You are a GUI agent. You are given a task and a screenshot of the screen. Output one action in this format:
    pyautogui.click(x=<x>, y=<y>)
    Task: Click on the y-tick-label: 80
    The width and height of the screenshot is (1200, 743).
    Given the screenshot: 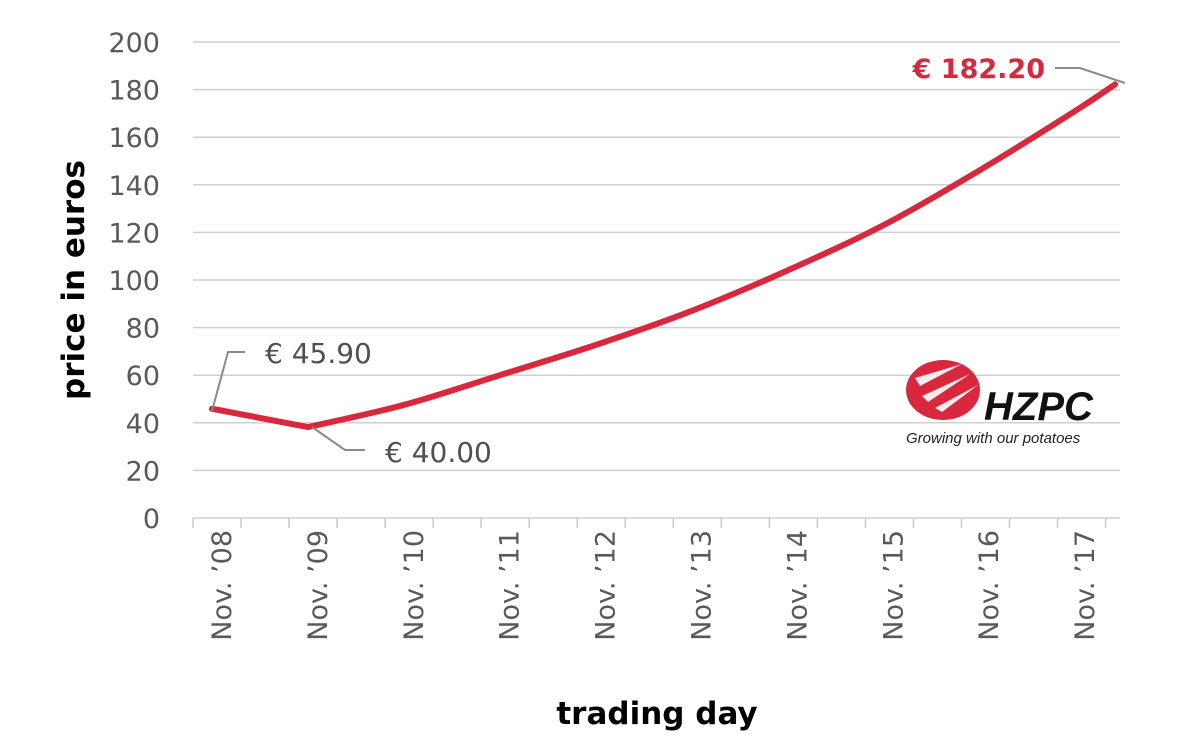 What is the action you would take?
    pyautogui.click(x=143, y=329)
    